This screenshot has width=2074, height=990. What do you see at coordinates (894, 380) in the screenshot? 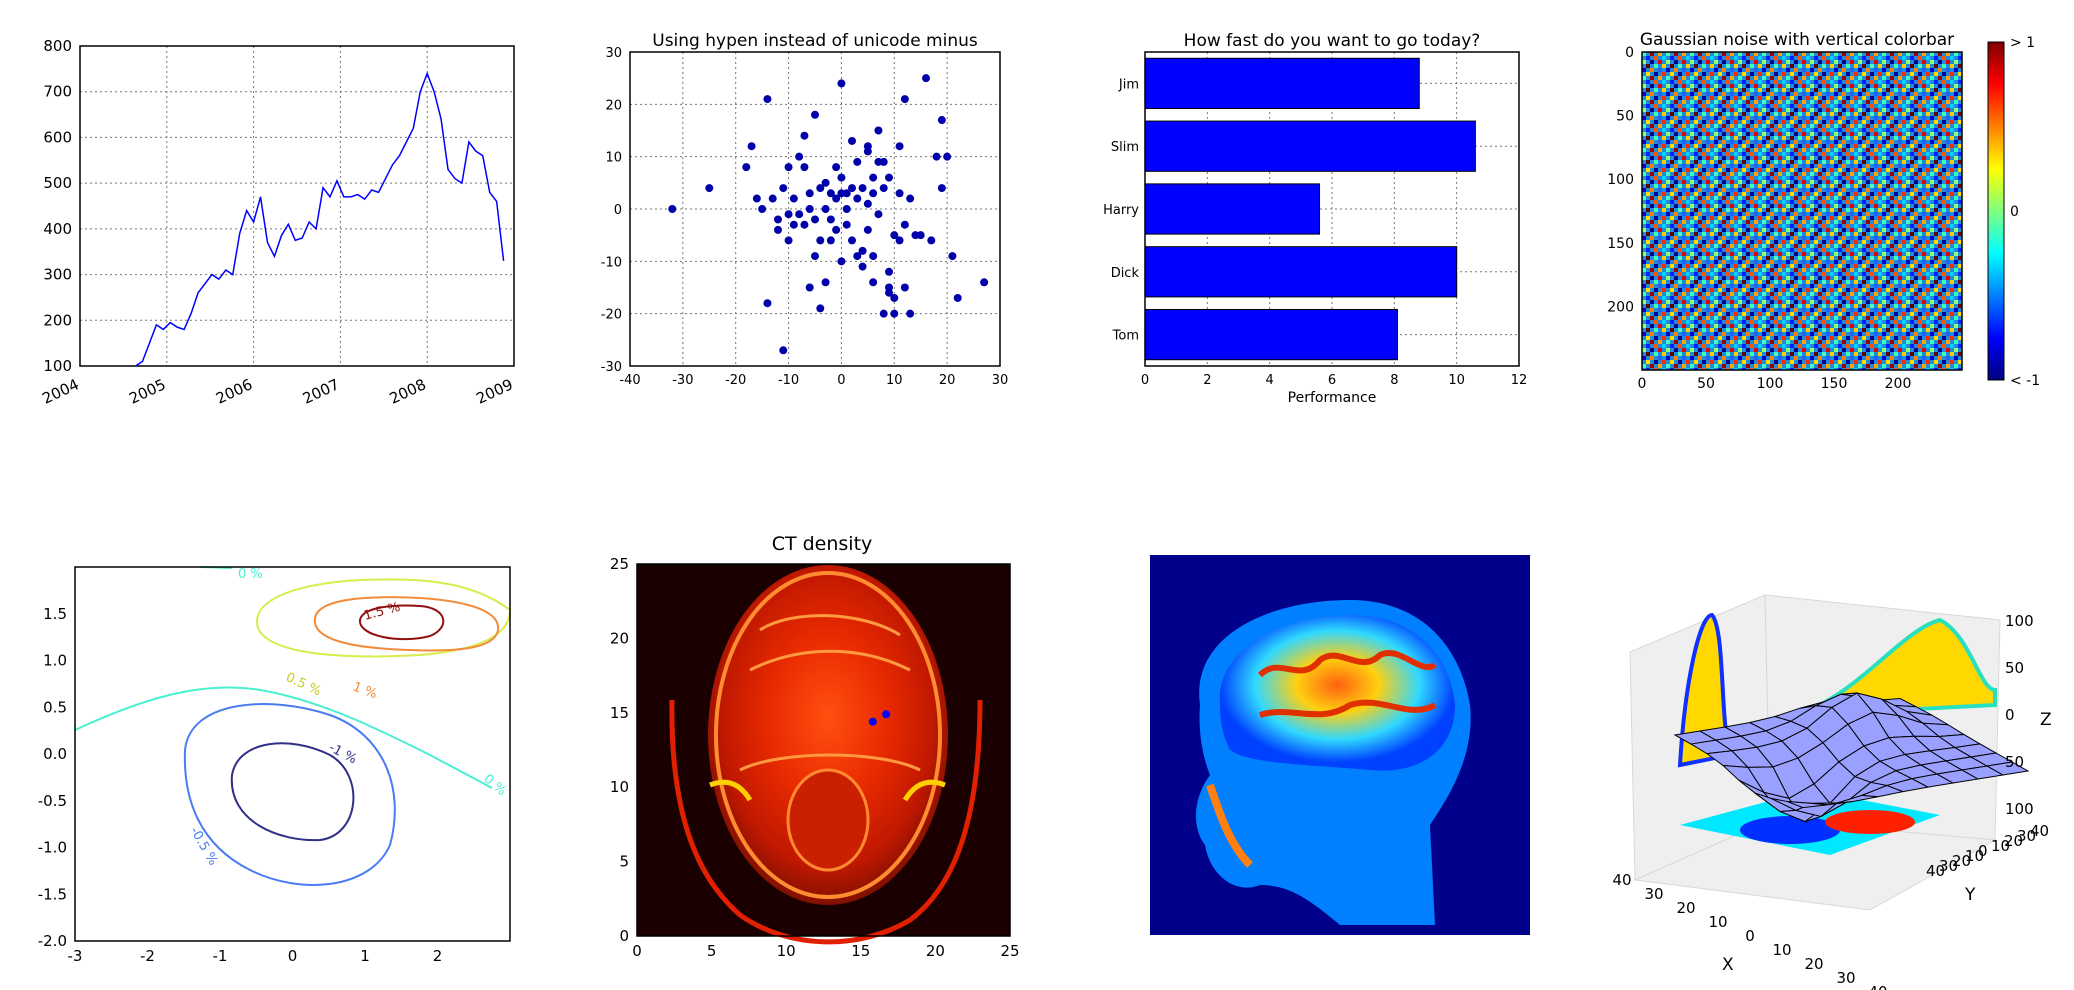
I see `scatter-x-tick: 10` at bounding box center [894, 380].